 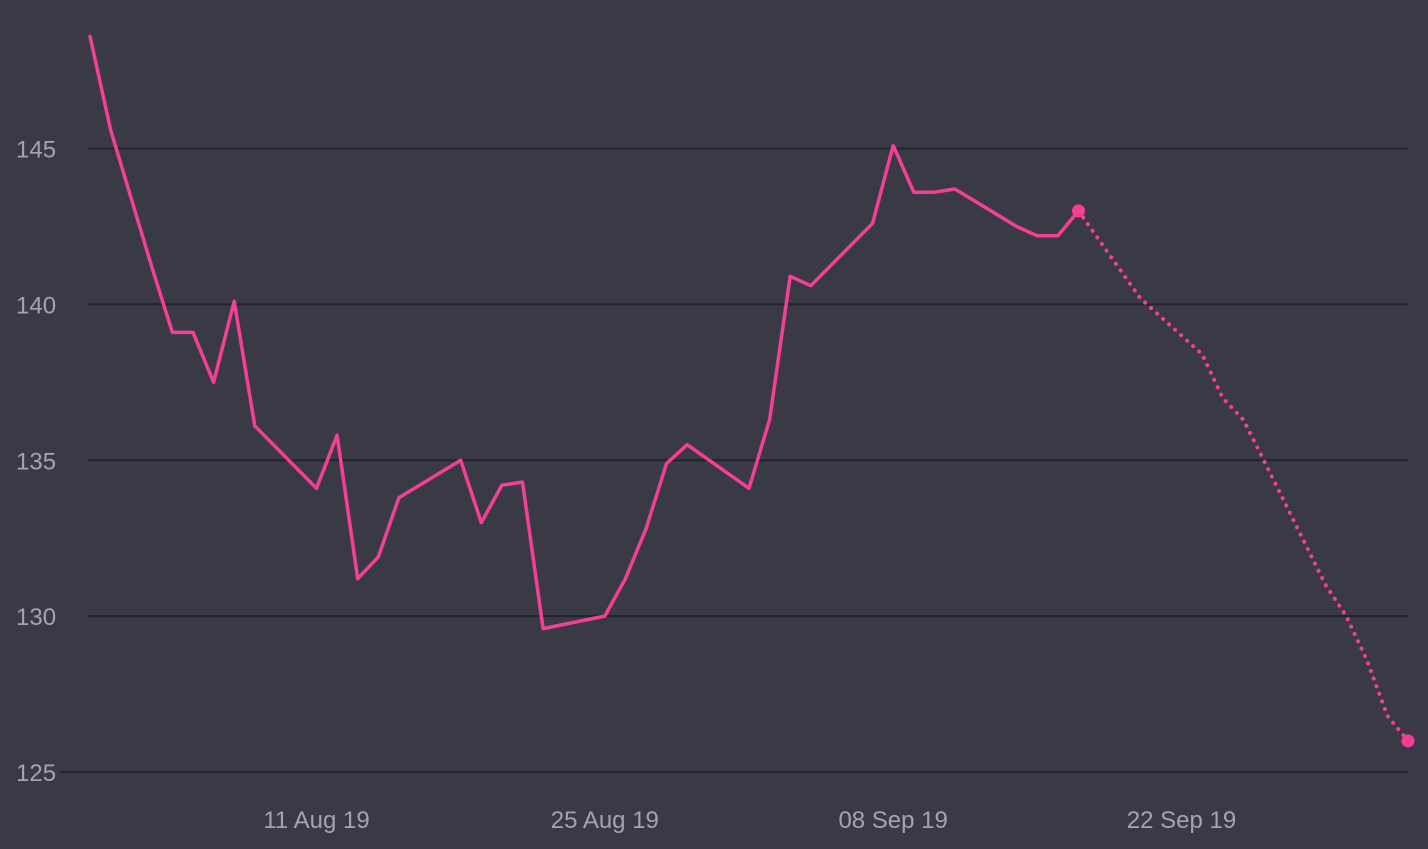 I want to click on x-tick-label: 11 Aug 19, so click(x=316, y=820).